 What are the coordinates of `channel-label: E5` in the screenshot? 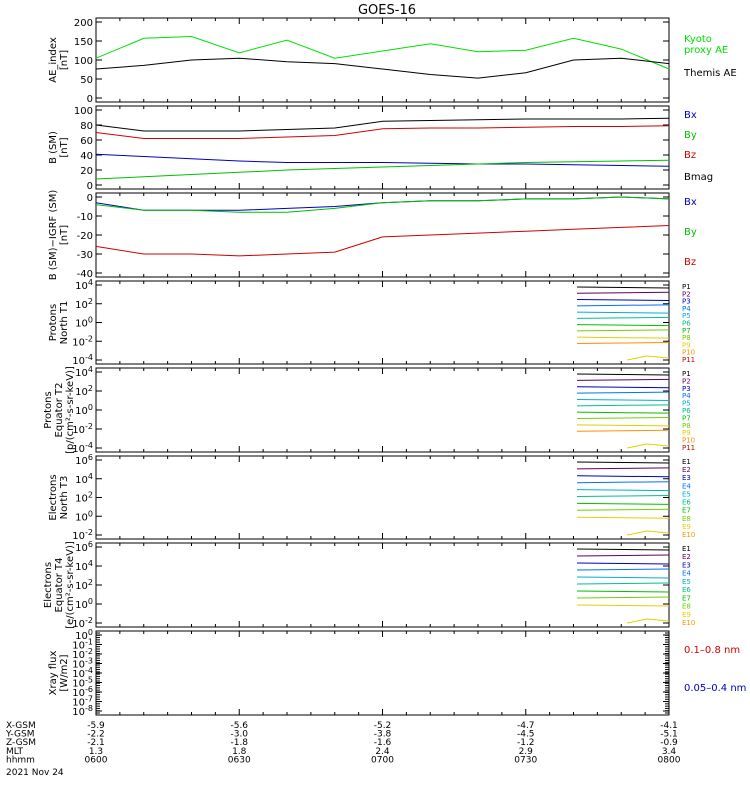 It's located at (686, 582).